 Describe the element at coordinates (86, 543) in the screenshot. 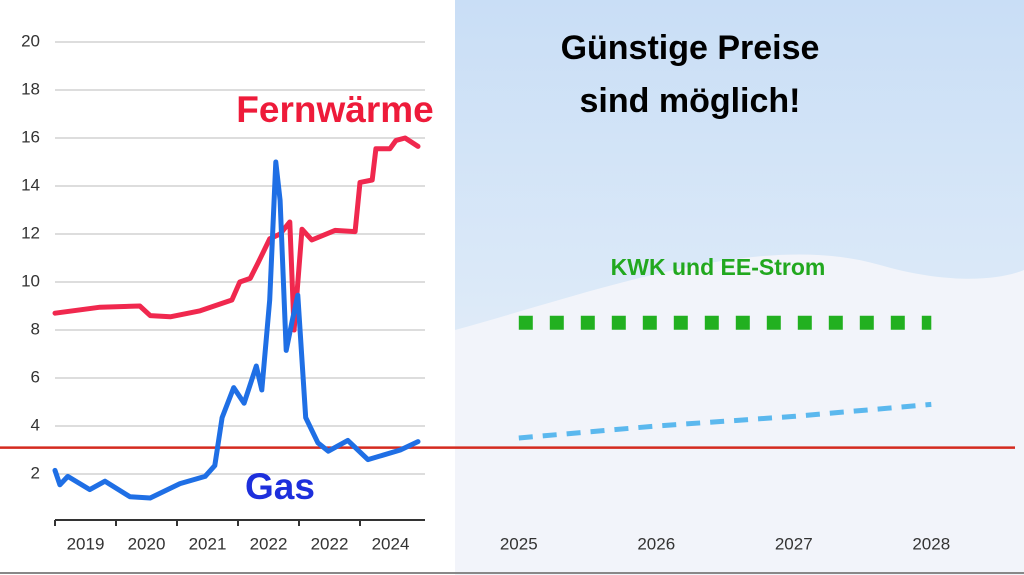

I see `x-tick-label: 2019` at that location.